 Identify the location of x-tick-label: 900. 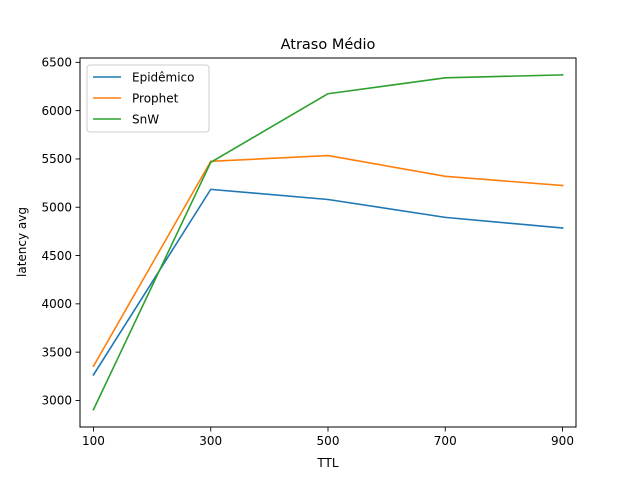
(562, 441).